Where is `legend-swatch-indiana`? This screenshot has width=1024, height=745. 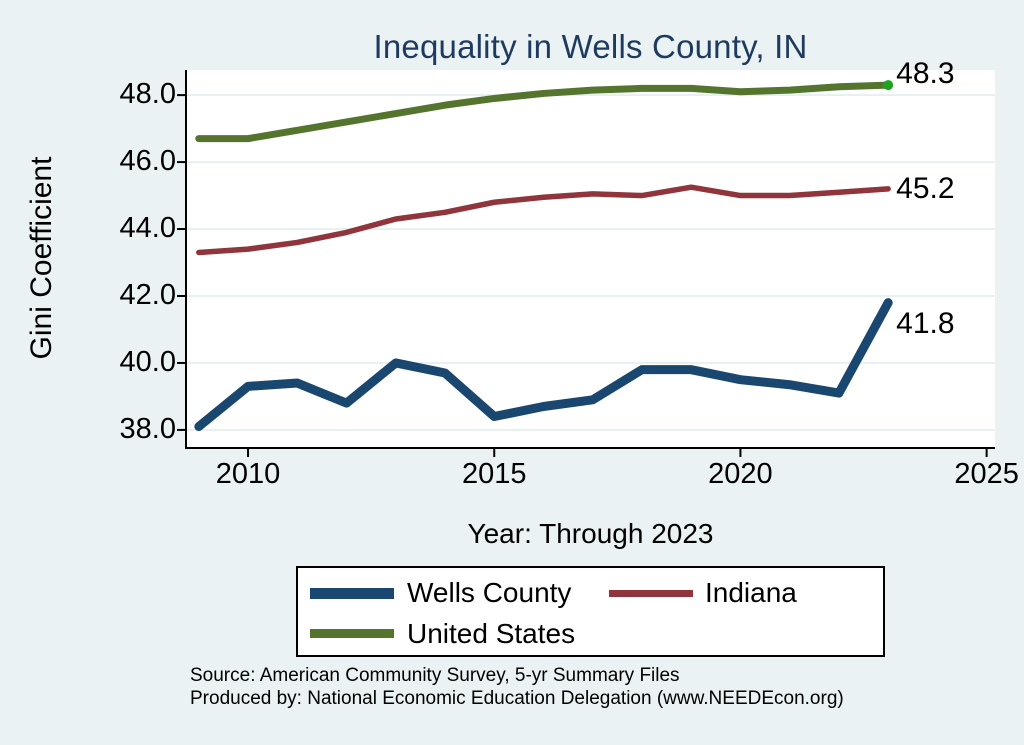 legend-swatch-indiana is located at coordinates (651, 593).